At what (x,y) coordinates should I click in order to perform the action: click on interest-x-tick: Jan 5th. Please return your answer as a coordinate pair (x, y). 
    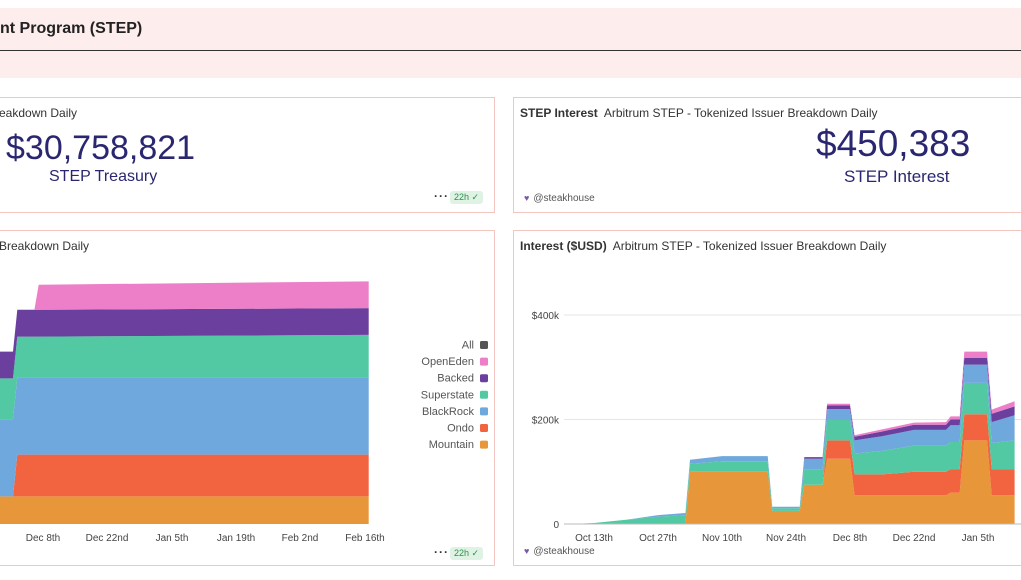
    Looking at the image, I should click on (978, 538).